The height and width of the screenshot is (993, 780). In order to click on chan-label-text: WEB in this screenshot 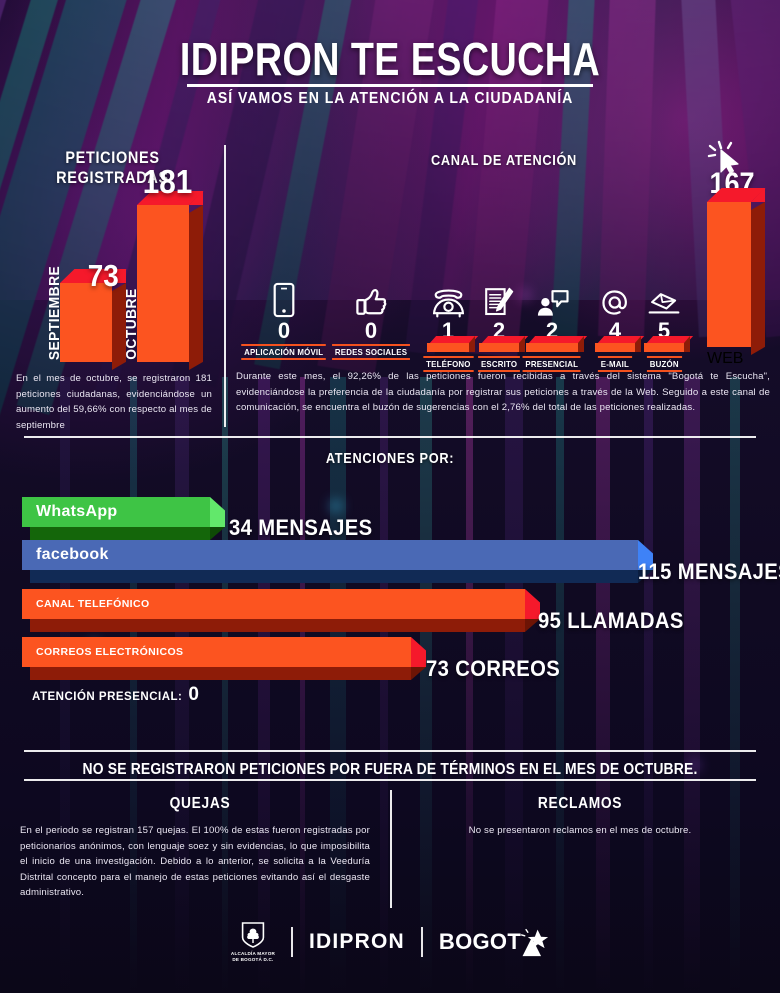, I will do `click(725, 358)`.